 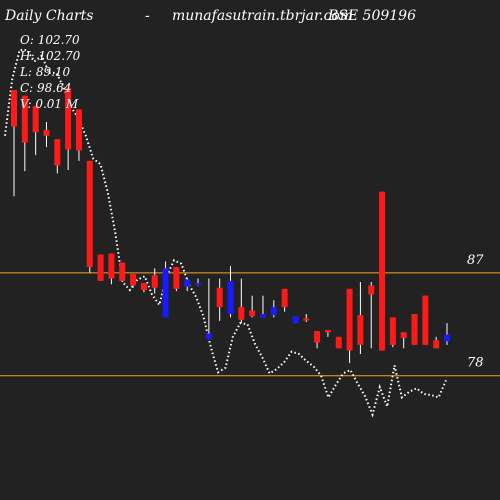 What do you see at coordinates (262, 16) in the screenshot?
I see `site-name: munafasutrain.tbrjar.com` at bounding box center [262, 16].